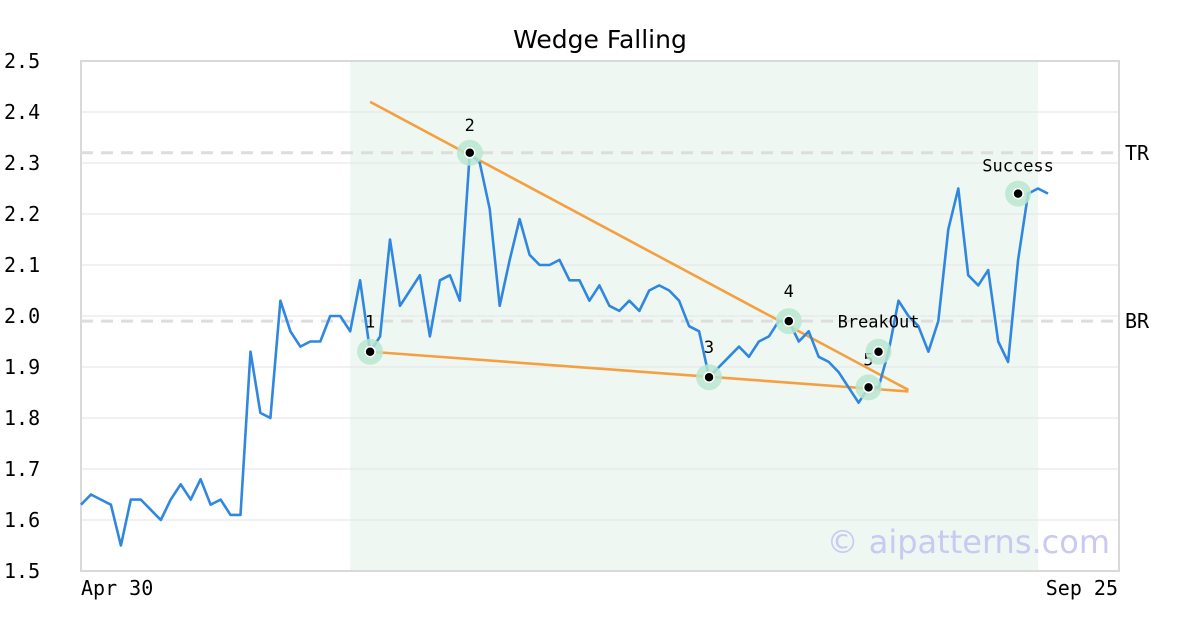 The height and width of the screenshot is (630, 1200). I want to click on y-tick-label: 2.2, so click(22, 214).